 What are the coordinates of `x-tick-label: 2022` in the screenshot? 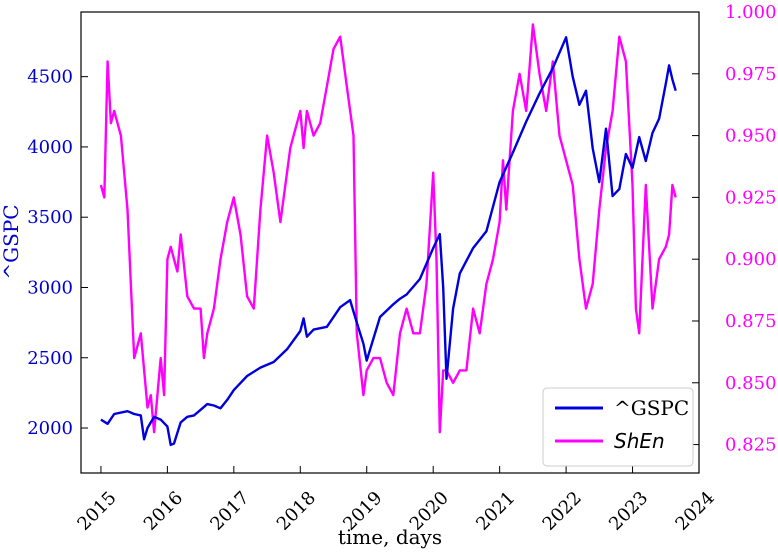 It's located at (562, 510).